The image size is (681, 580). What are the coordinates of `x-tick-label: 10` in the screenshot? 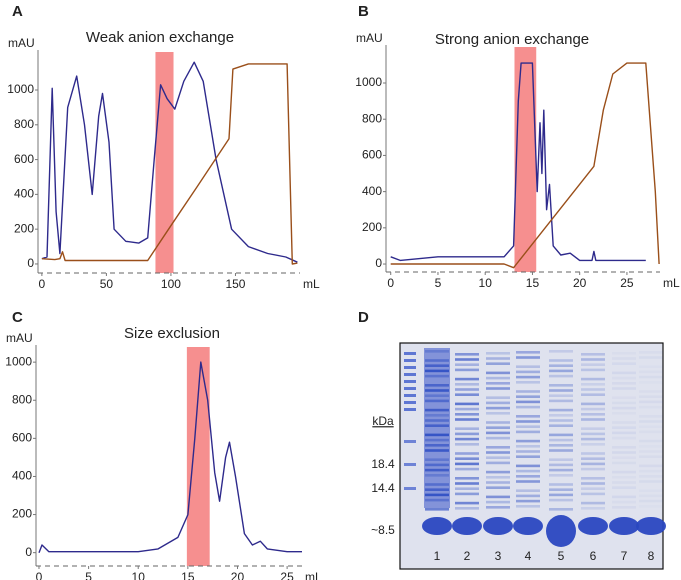 It's located at (139, 575).